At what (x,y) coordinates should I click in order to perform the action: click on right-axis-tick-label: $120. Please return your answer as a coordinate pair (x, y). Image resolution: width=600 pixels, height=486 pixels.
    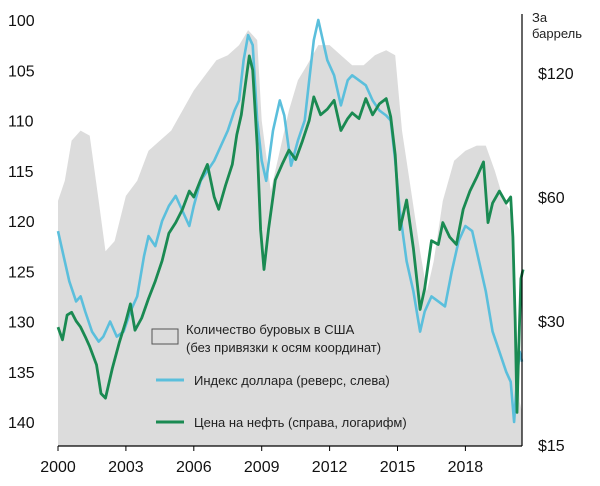
    Looking at the image, I should click on (556, 74).